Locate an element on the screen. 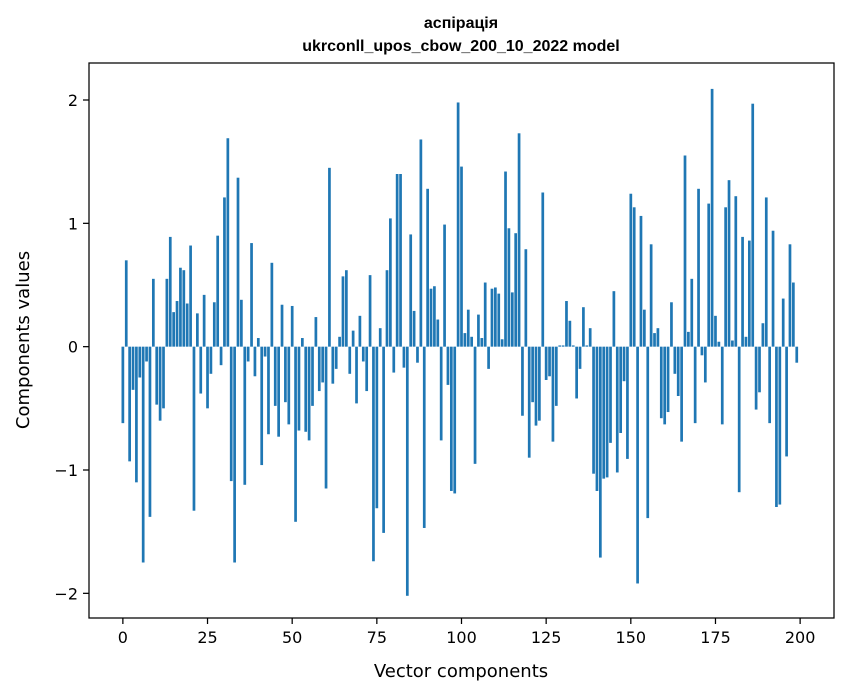  y-tick-label: −2 is located at coordinates (66, 593).